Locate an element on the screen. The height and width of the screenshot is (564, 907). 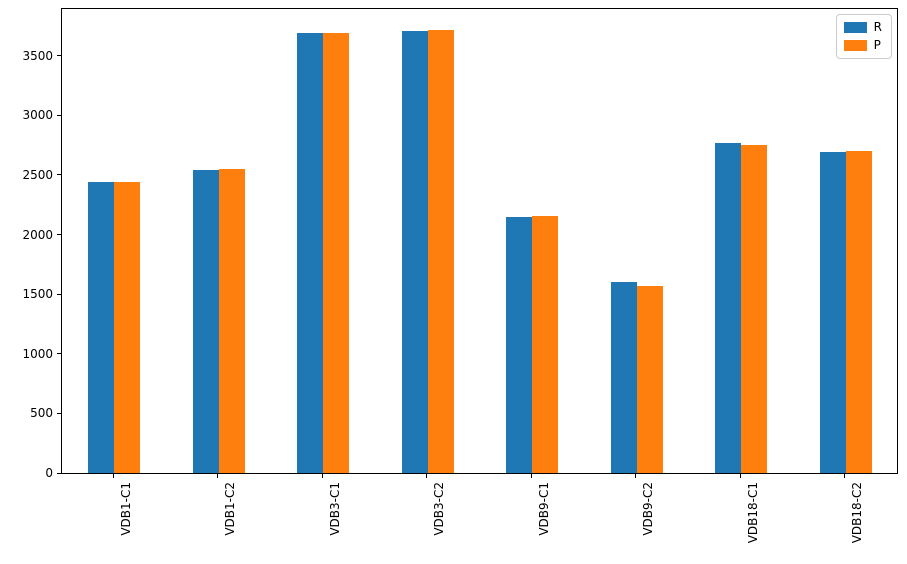
bar-r-vdb9-c1 is located at coordinates (519, 344).